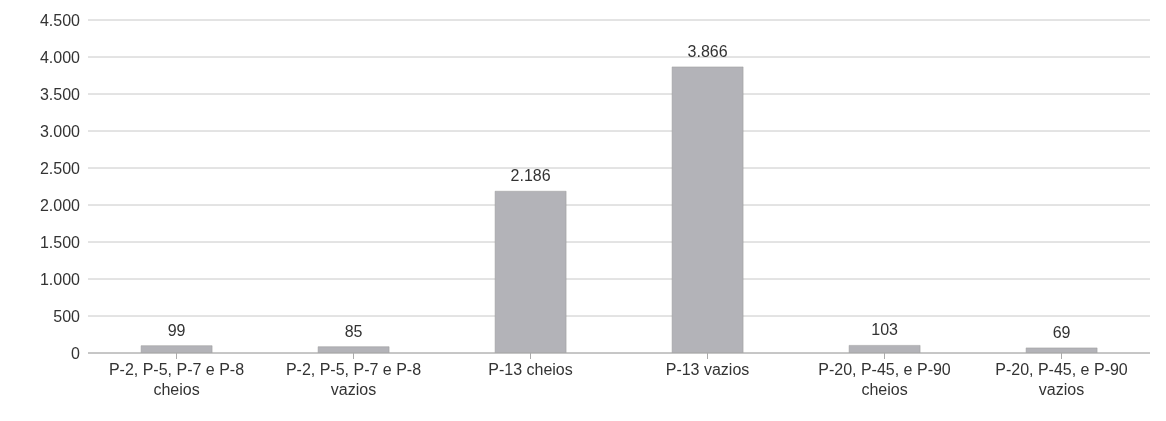  What do you see at coordinates (60, 57) in the screenshot?
I see `y-tick-label: 4.000` at bounding box center [60, 57].